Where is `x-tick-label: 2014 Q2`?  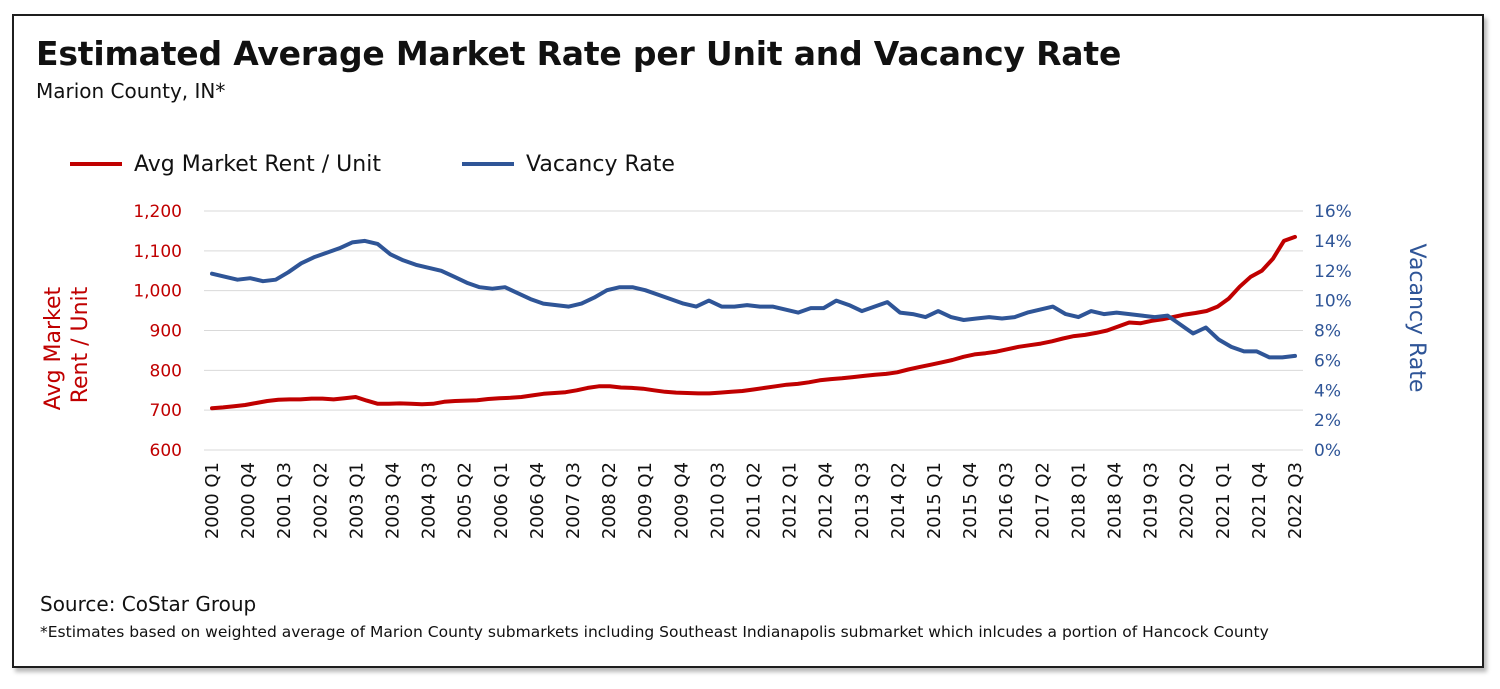
x-tick-label: 2014 Q2 is located at coordinates (898, 500).